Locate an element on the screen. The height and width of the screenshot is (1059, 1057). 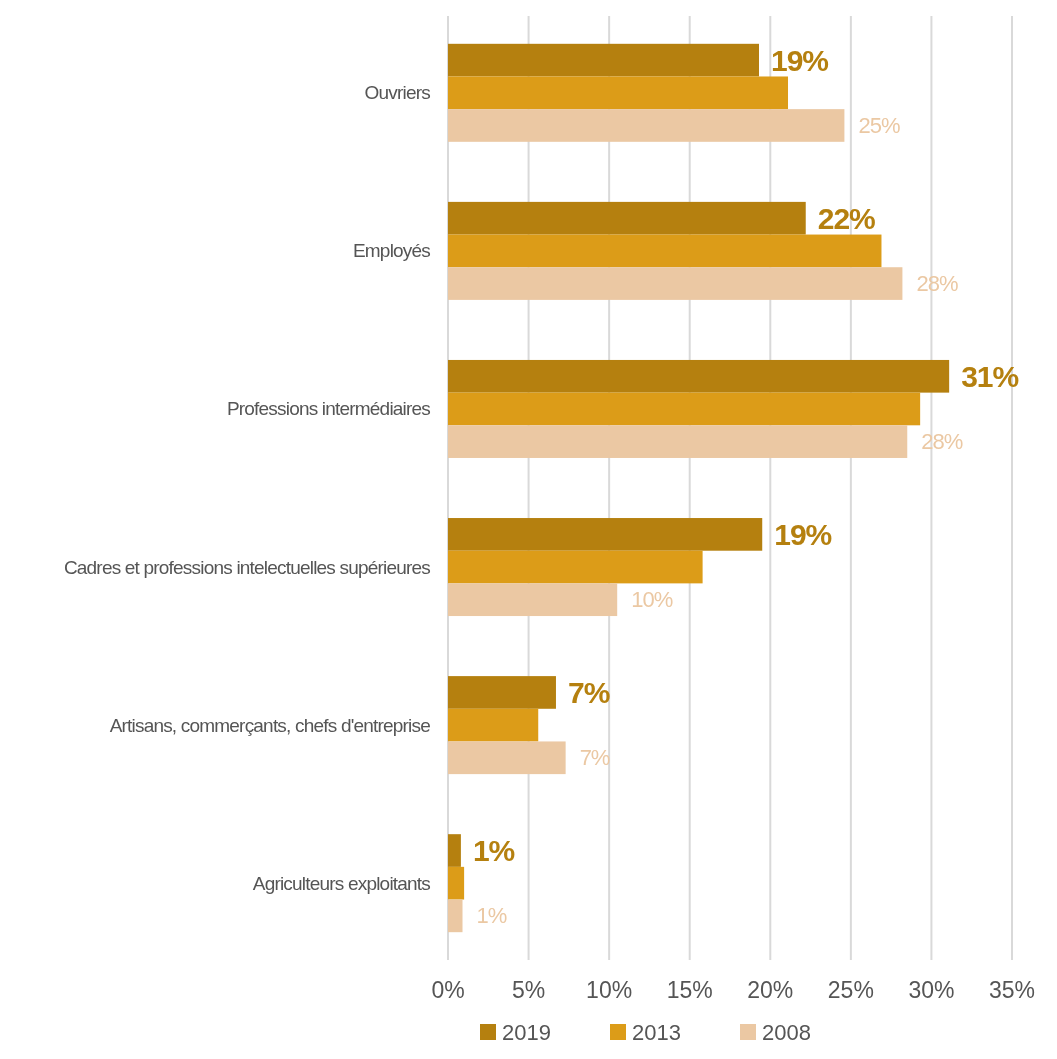
x-tick-label: 20% is located at coordinates (770, 990).